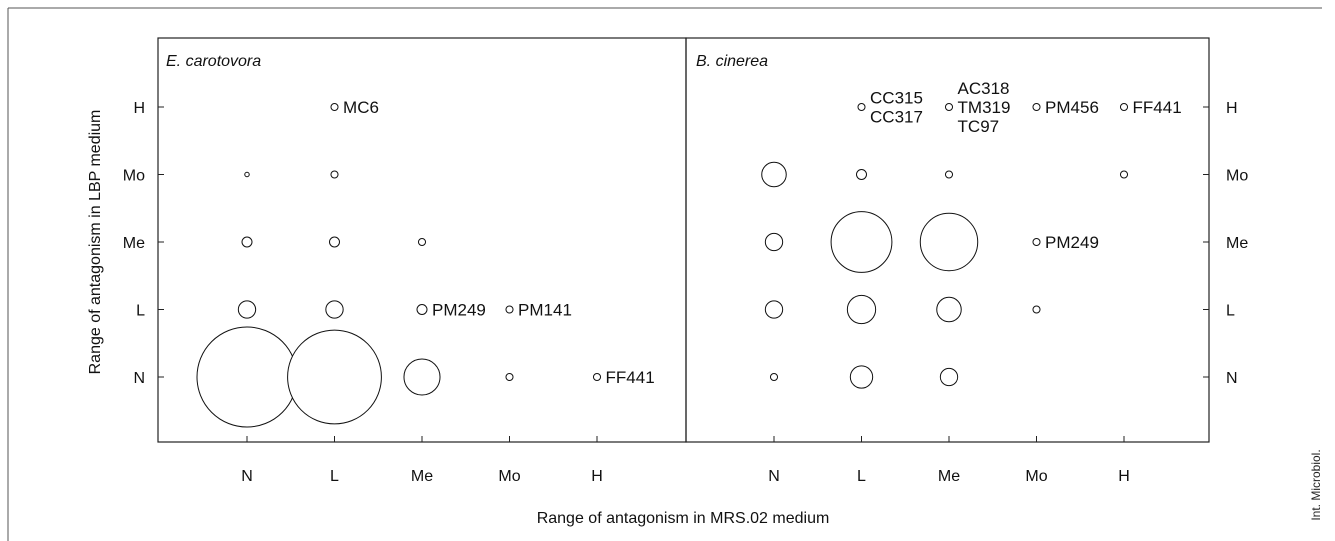  I want to click on credit-text: Int. Microbiol., so click(1316, 484).